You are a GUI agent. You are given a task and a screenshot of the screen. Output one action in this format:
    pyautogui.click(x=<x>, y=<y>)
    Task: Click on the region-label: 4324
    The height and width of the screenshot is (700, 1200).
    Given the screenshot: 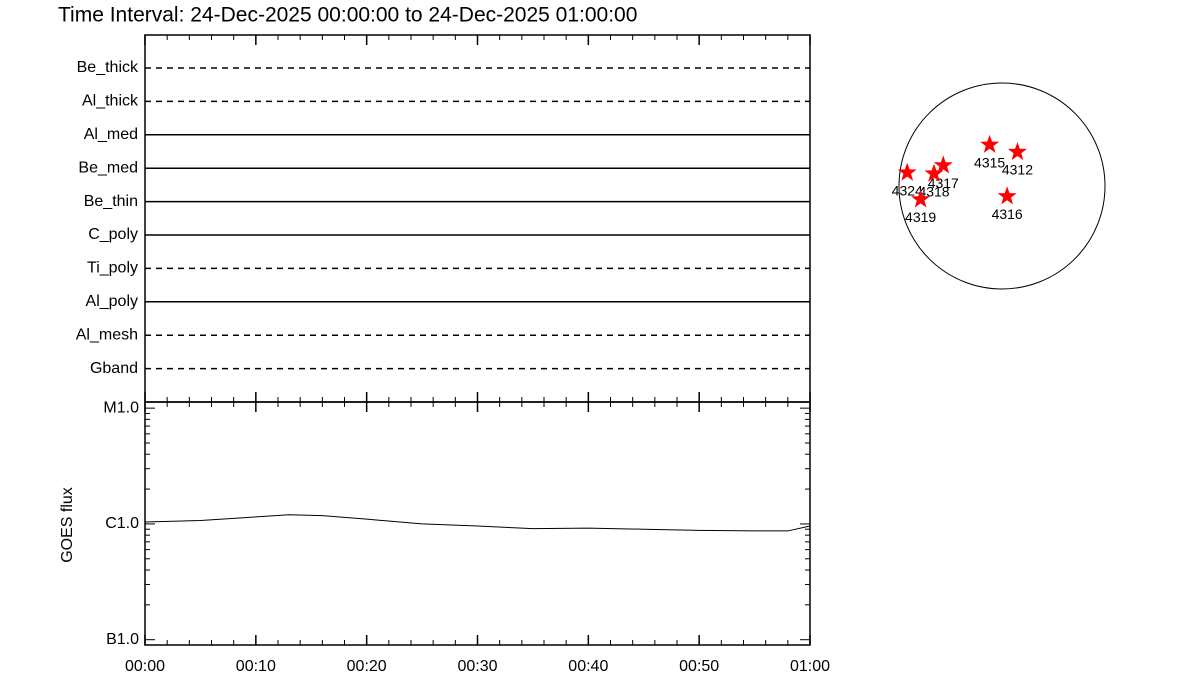 What is the action you would take?
    pyautogui.click(x=907, y=190)
    